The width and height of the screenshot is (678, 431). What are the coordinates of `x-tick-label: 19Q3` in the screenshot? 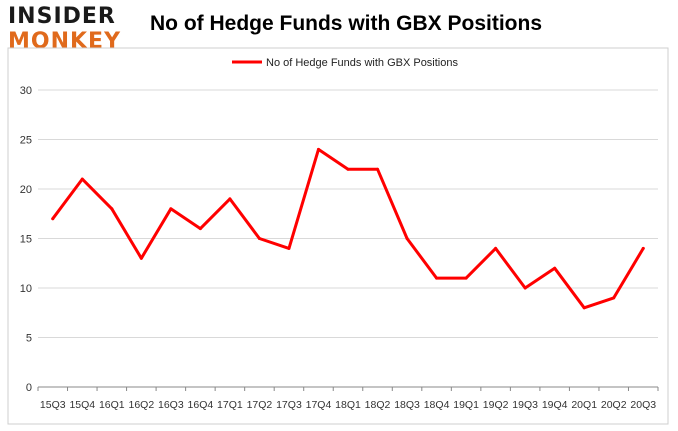 It's located at (525, 405).